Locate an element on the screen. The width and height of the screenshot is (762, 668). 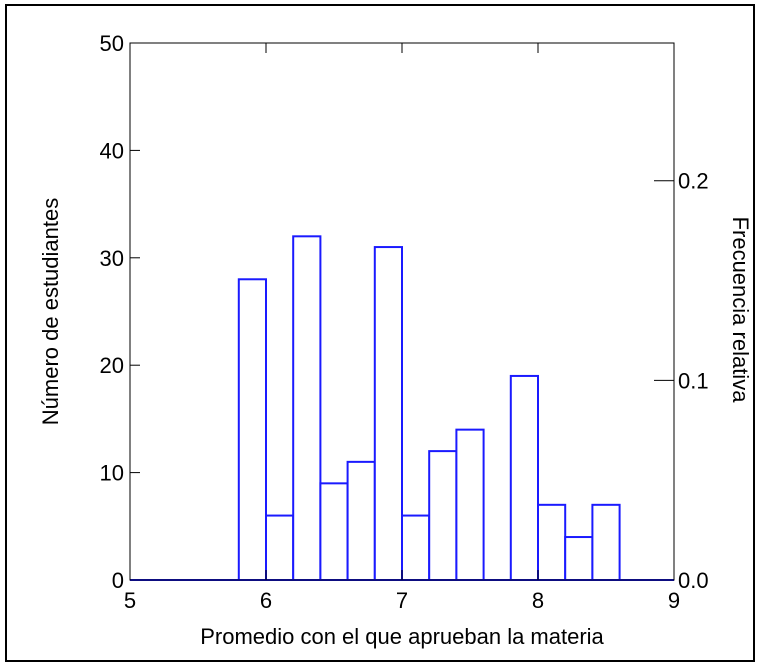
y2-axis-label: Frecuencia relativa is located at coordinates (740, 310).